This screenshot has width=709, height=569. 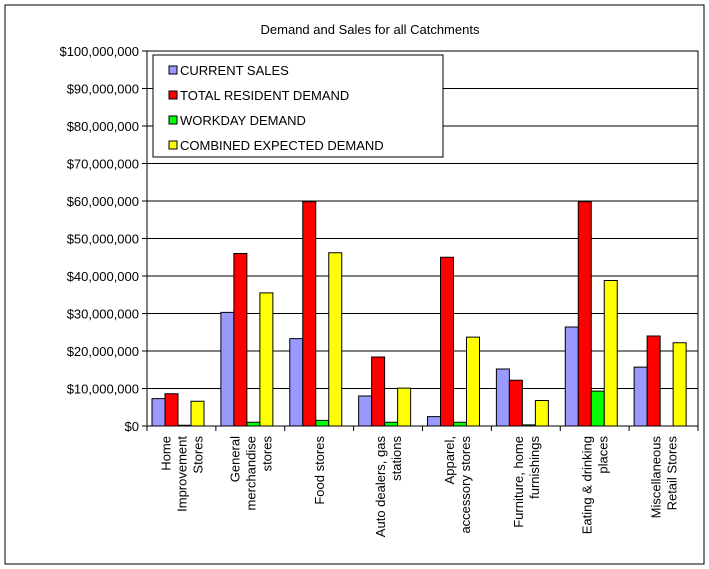 I want to click on x-category-label: Eating & drinkingplaces, so click(x=595, y=485).